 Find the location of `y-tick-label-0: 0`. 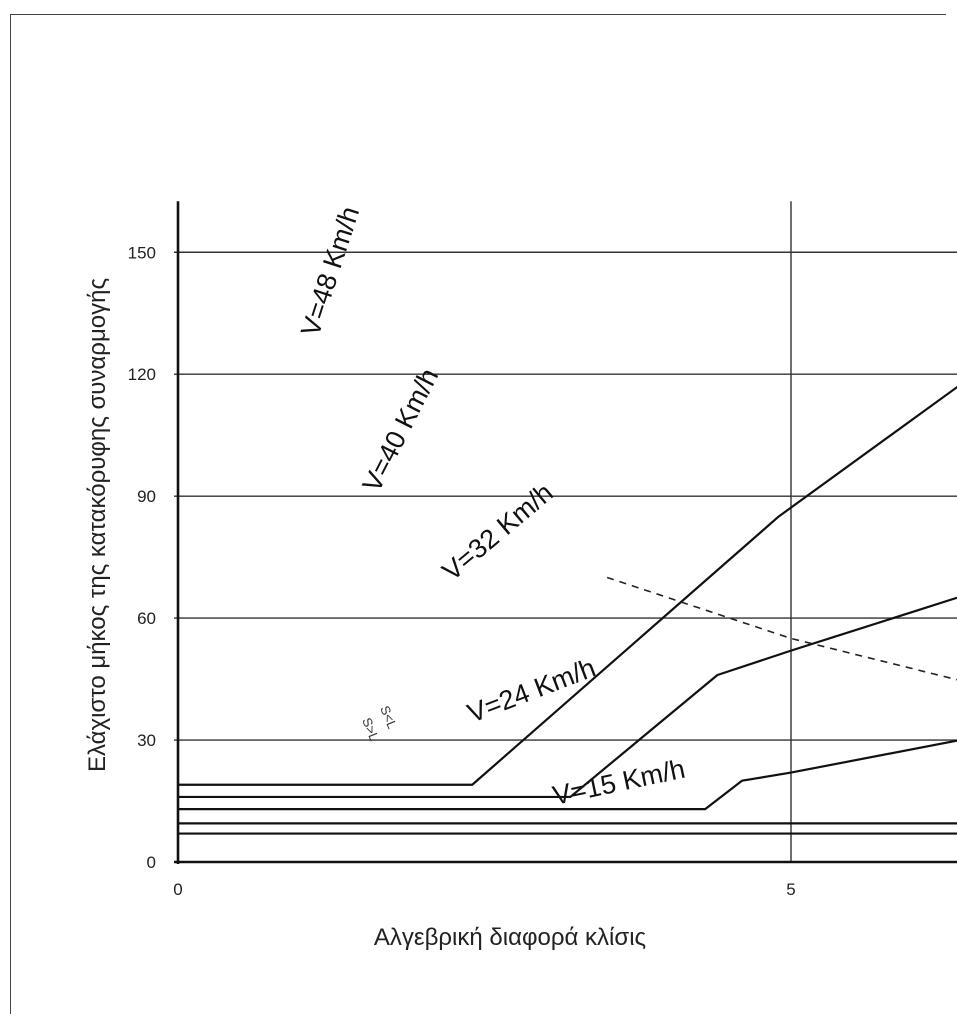

y-tick-label-0: 0 is located at coordinates (151, 862).